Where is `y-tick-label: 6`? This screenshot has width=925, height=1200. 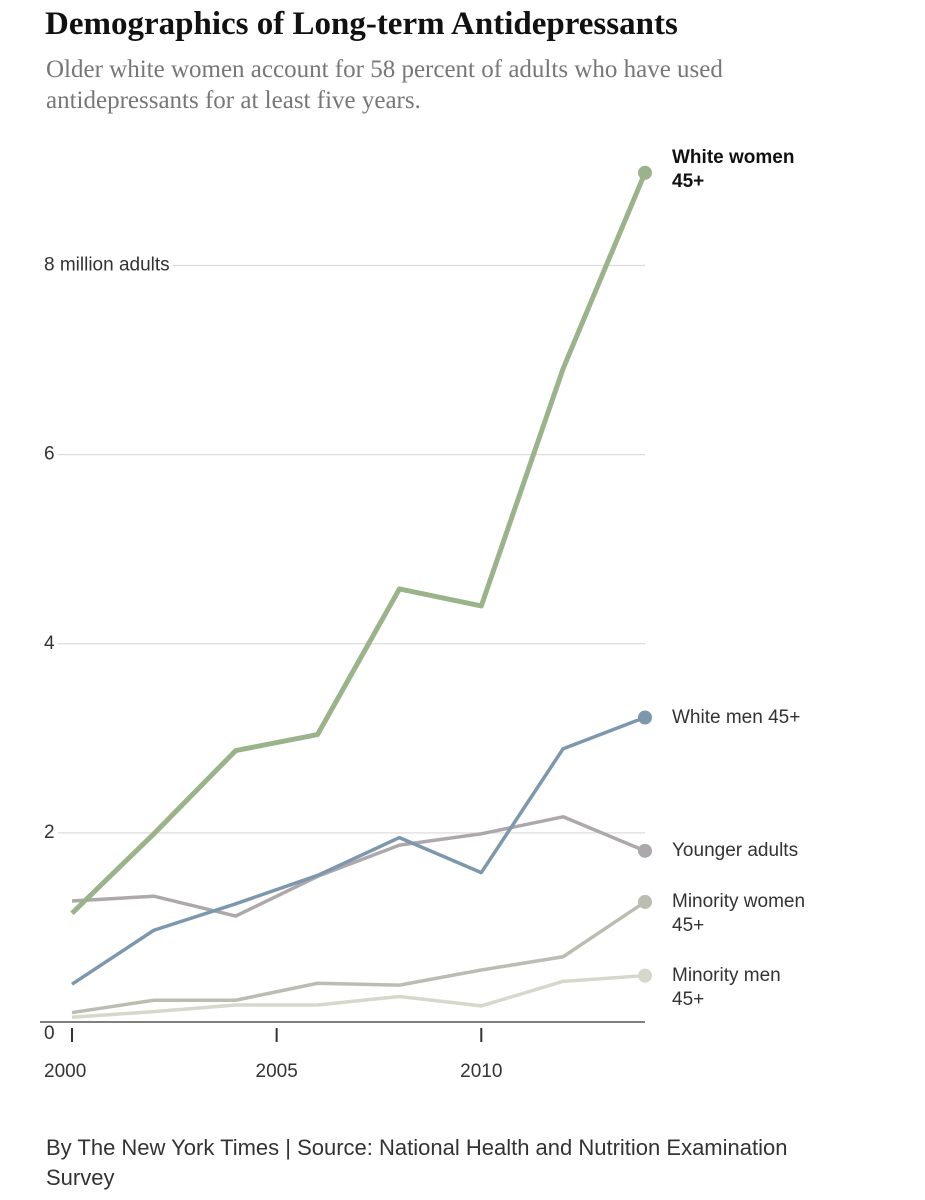
y-tick-label: 6 is located at coordinates (49, 454).